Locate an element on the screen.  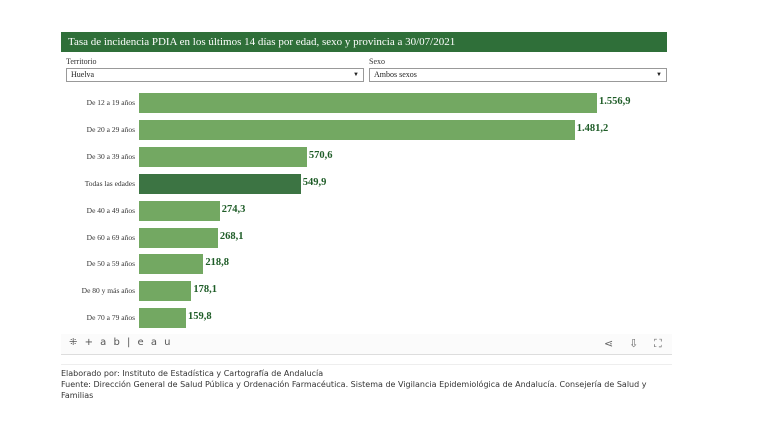
data-label: 1.556,9 is located at coordinates (615, 101).